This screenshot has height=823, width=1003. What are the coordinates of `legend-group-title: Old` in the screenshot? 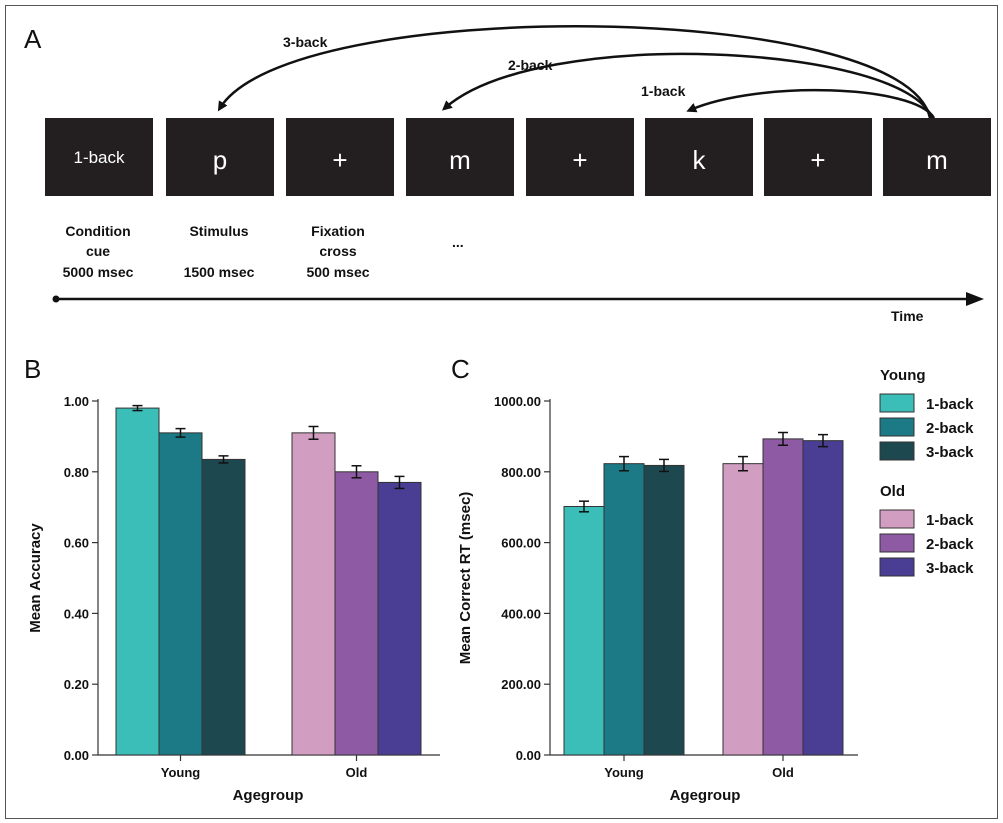 It's located at (892, 491).